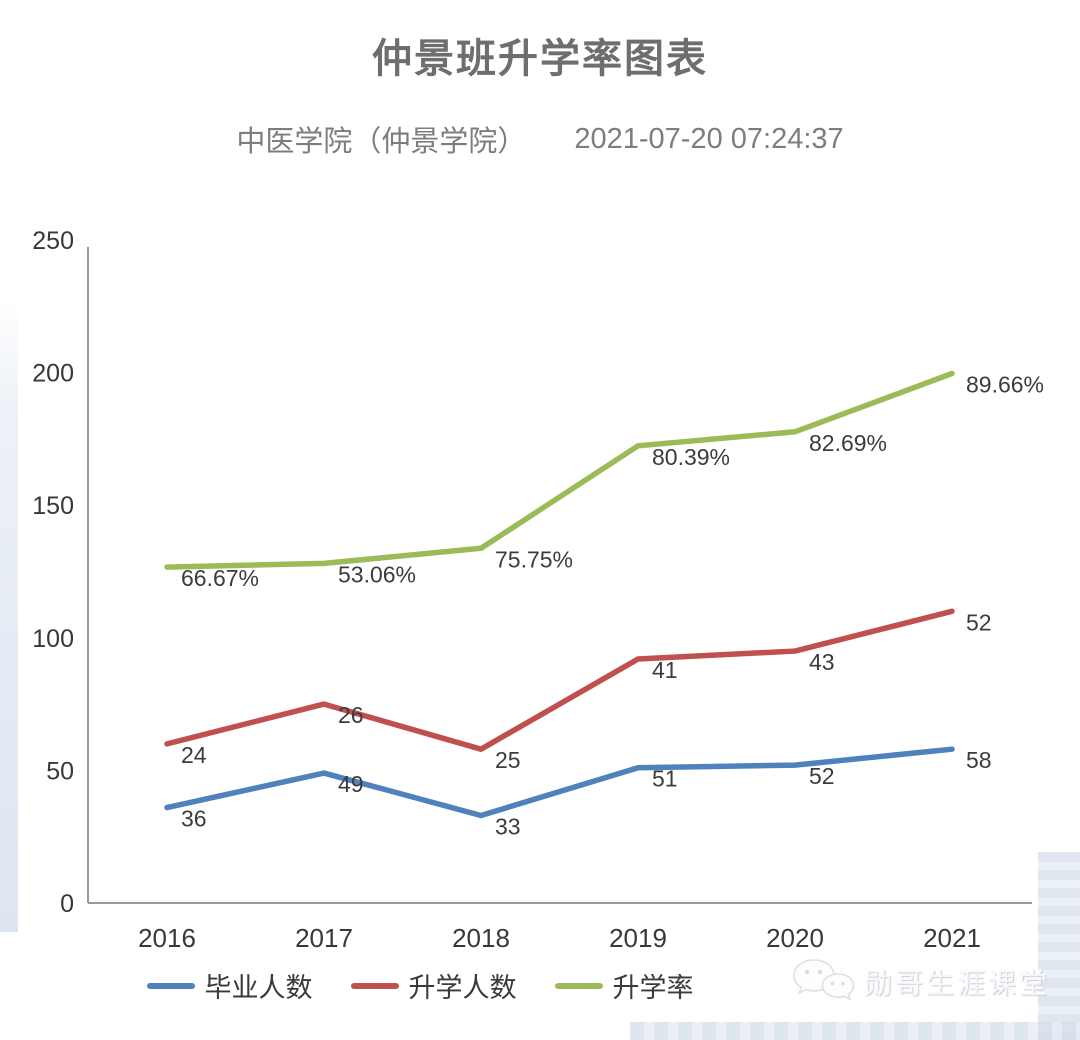 This screenshot has height=1040, width=1080. What do you see at coordinates (578, 985) in the screenshot?
I see `legend-swatch-rate` at bounding box center [578, 985].